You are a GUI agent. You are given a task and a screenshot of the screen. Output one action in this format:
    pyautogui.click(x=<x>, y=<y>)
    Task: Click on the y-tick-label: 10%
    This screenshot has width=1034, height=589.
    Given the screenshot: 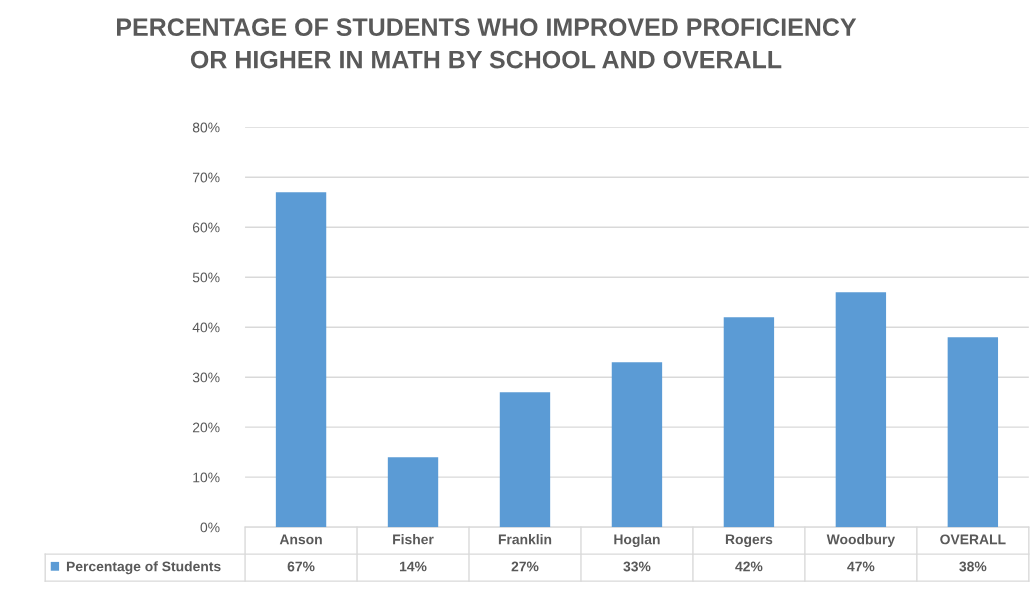 What is the action you would take?
    pyautogui.click(x=206, y=477)
    